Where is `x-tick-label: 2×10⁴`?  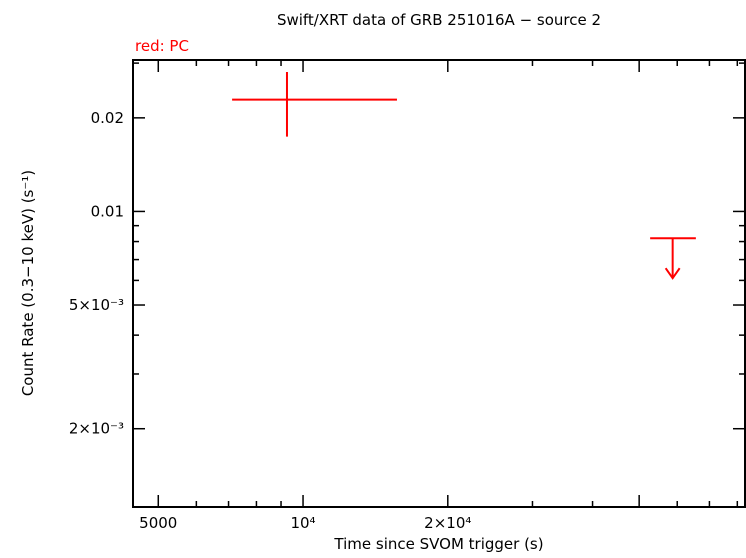
x-tick-label: 2×10⁴ is located at coordinates (447, 523).